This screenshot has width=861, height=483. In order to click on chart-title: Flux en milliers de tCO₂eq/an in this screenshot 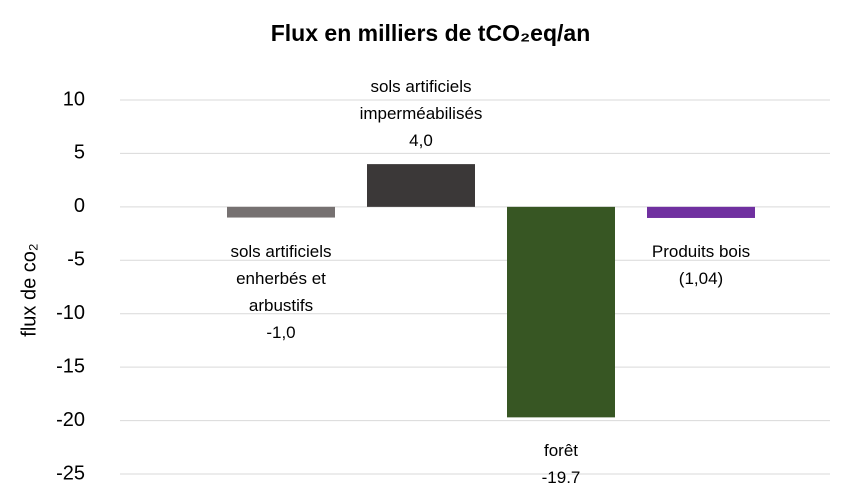, I will do `click(430, 33)`.